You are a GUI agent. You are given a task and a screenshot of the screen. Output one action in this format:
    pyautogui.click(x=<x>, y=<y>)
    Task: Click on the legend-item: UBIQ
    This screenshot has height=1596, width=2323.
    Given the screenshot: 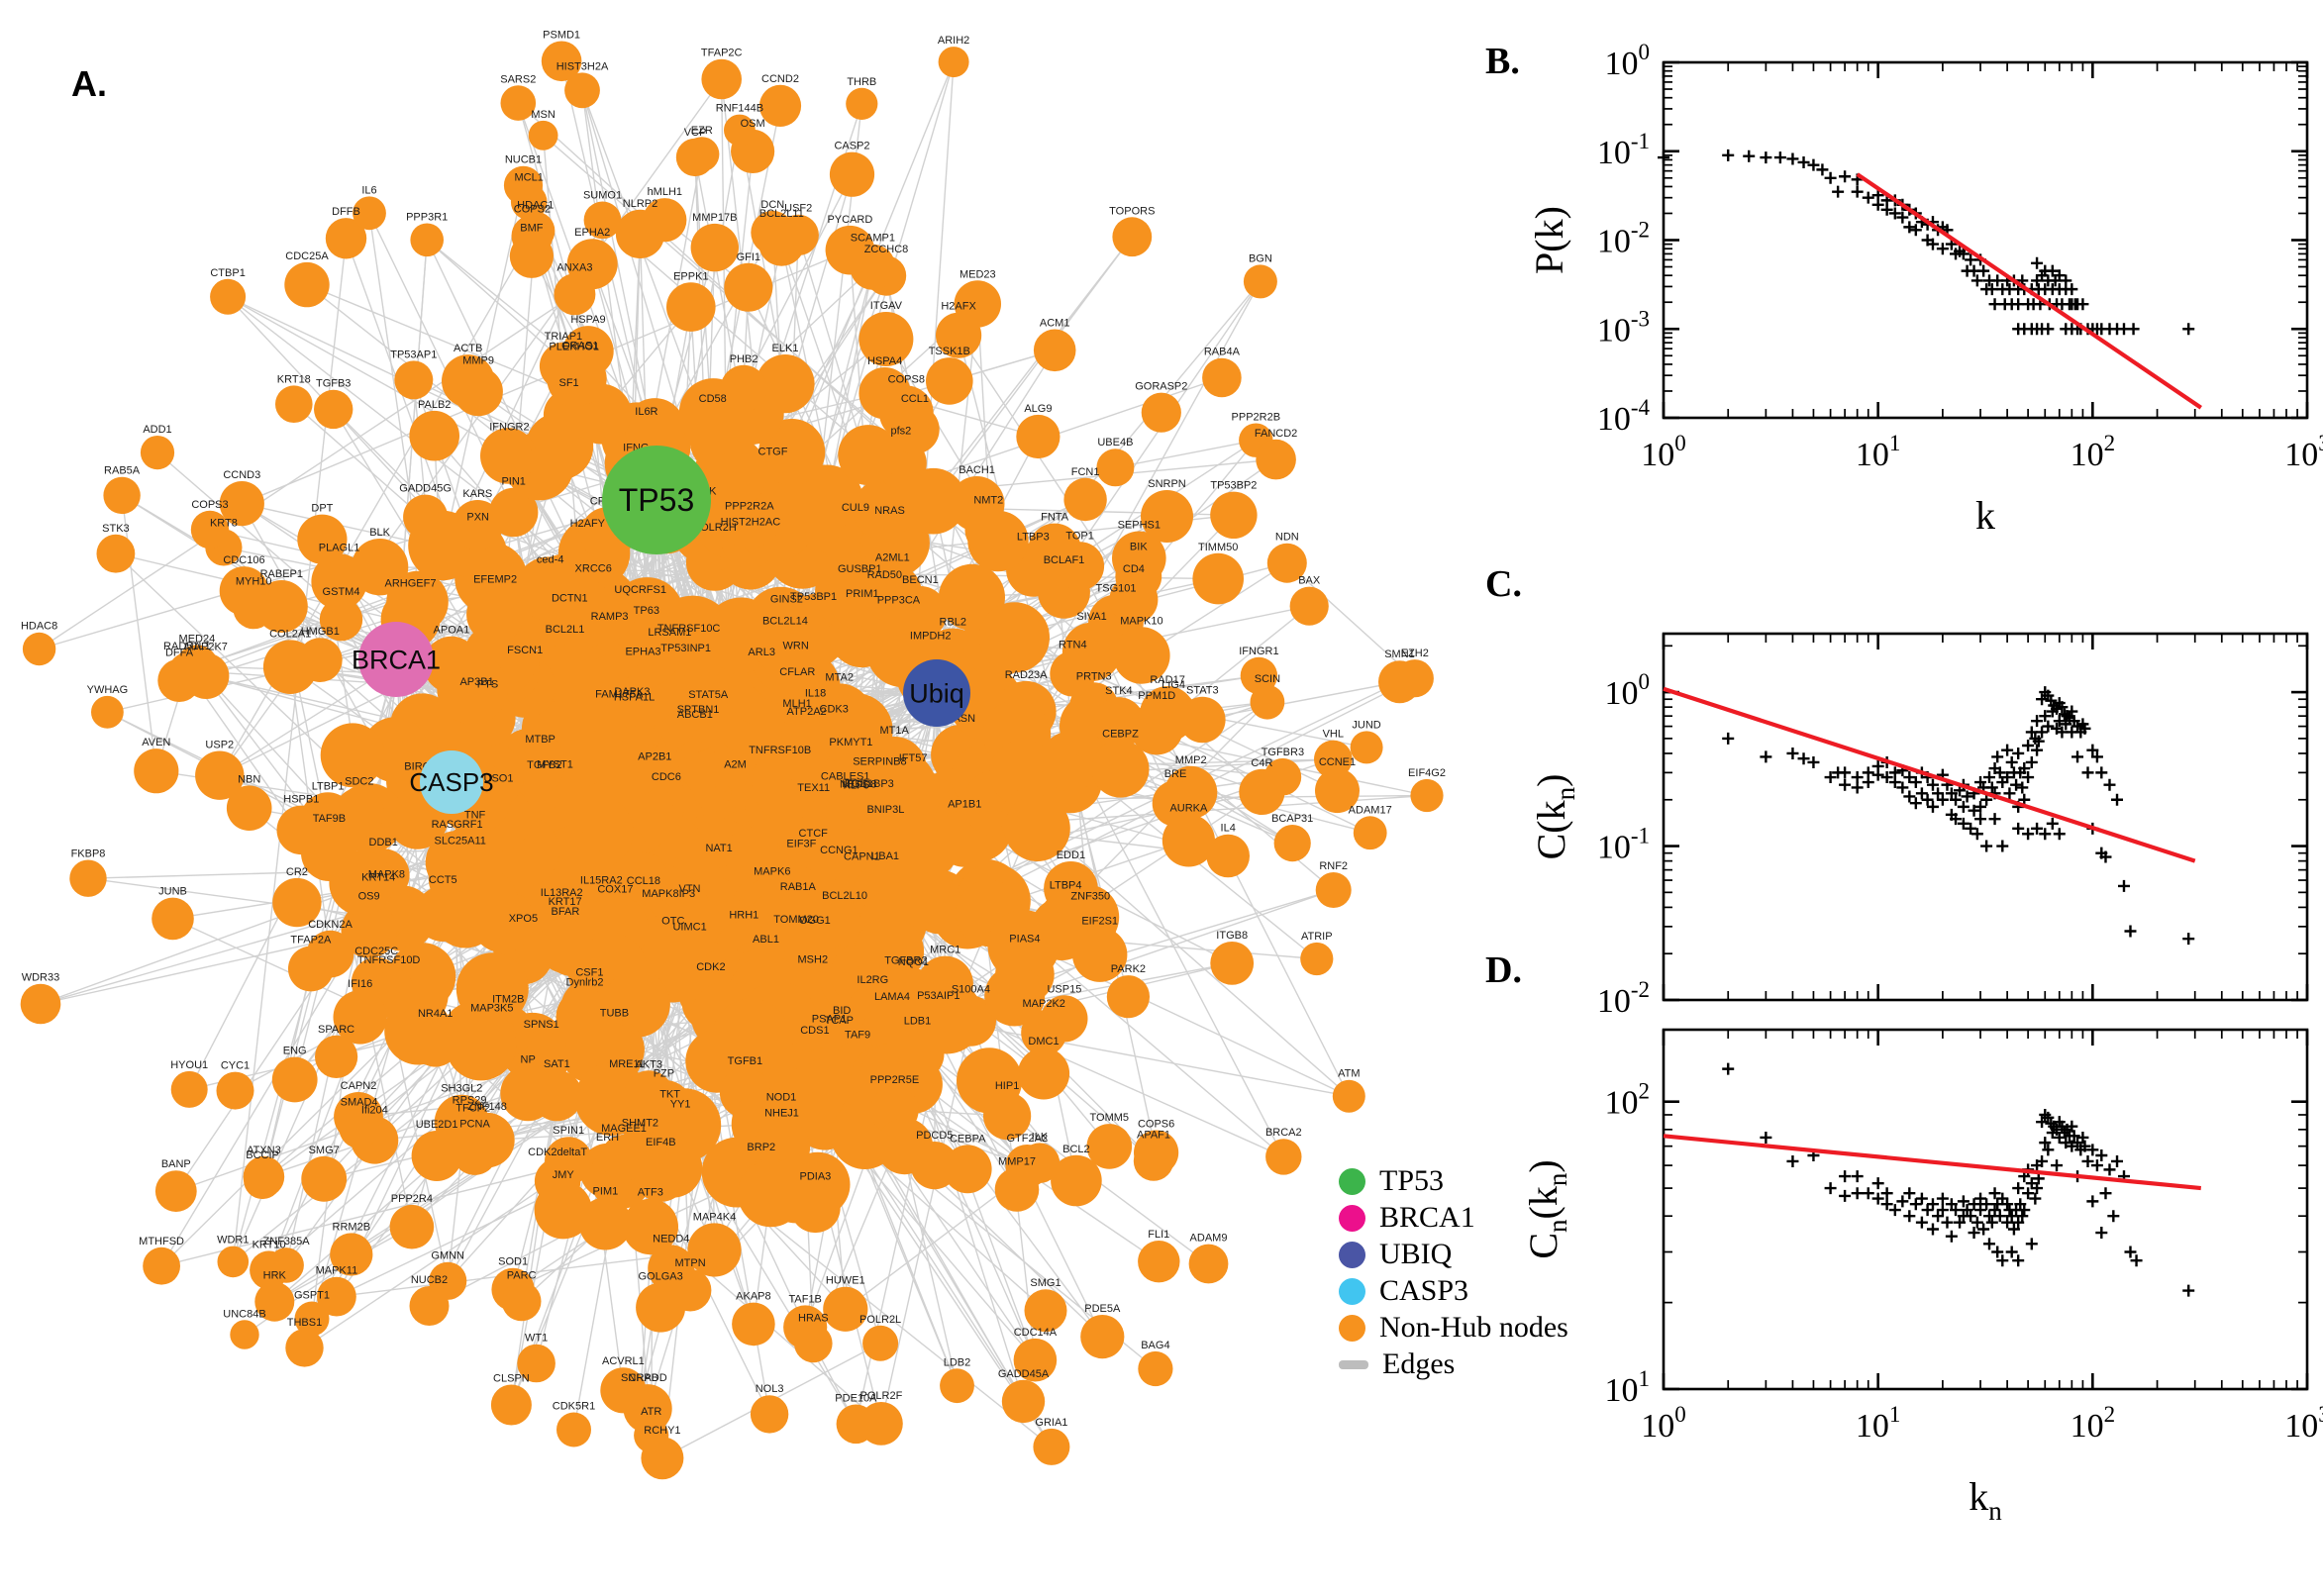 What is the action you would take?
    pyautogui.click(x=1453, y=1254)
    